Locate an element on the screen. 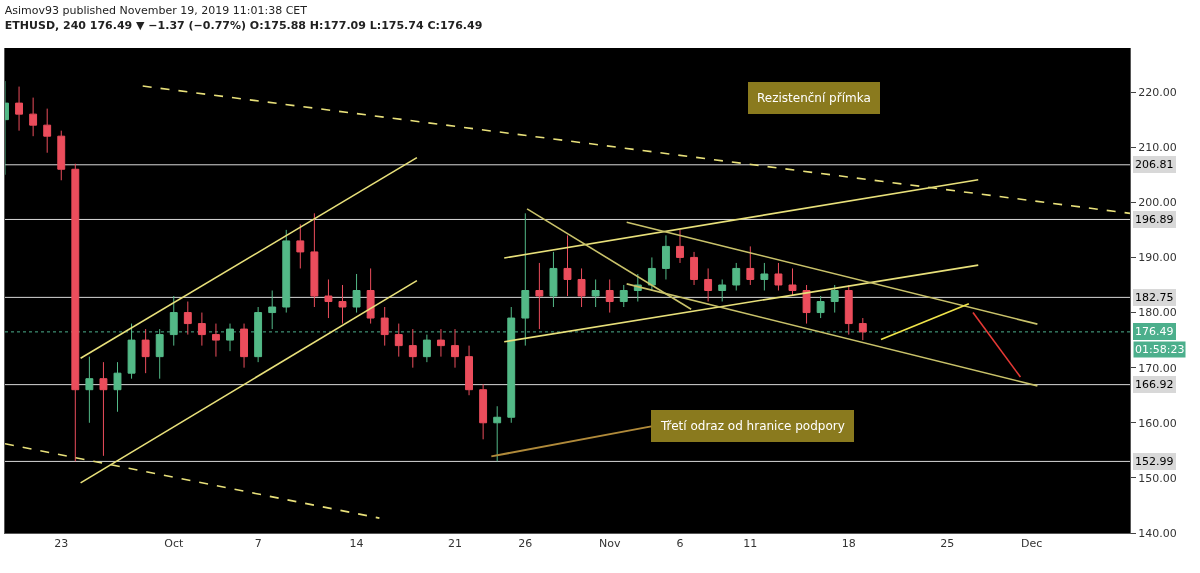 The width and height of the screenshot is (1200, 573). chart-title: Asimov93 published November 19, 2019 11:01:38 CET is located at coordinates (156, 11).